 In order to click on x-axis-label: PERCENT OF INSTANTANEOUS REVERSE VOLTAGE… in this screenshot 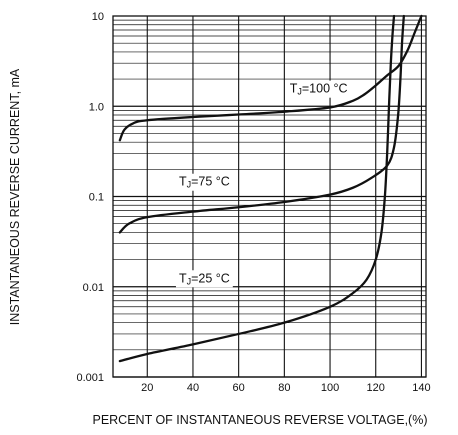, I will do `click(259, 420)`.